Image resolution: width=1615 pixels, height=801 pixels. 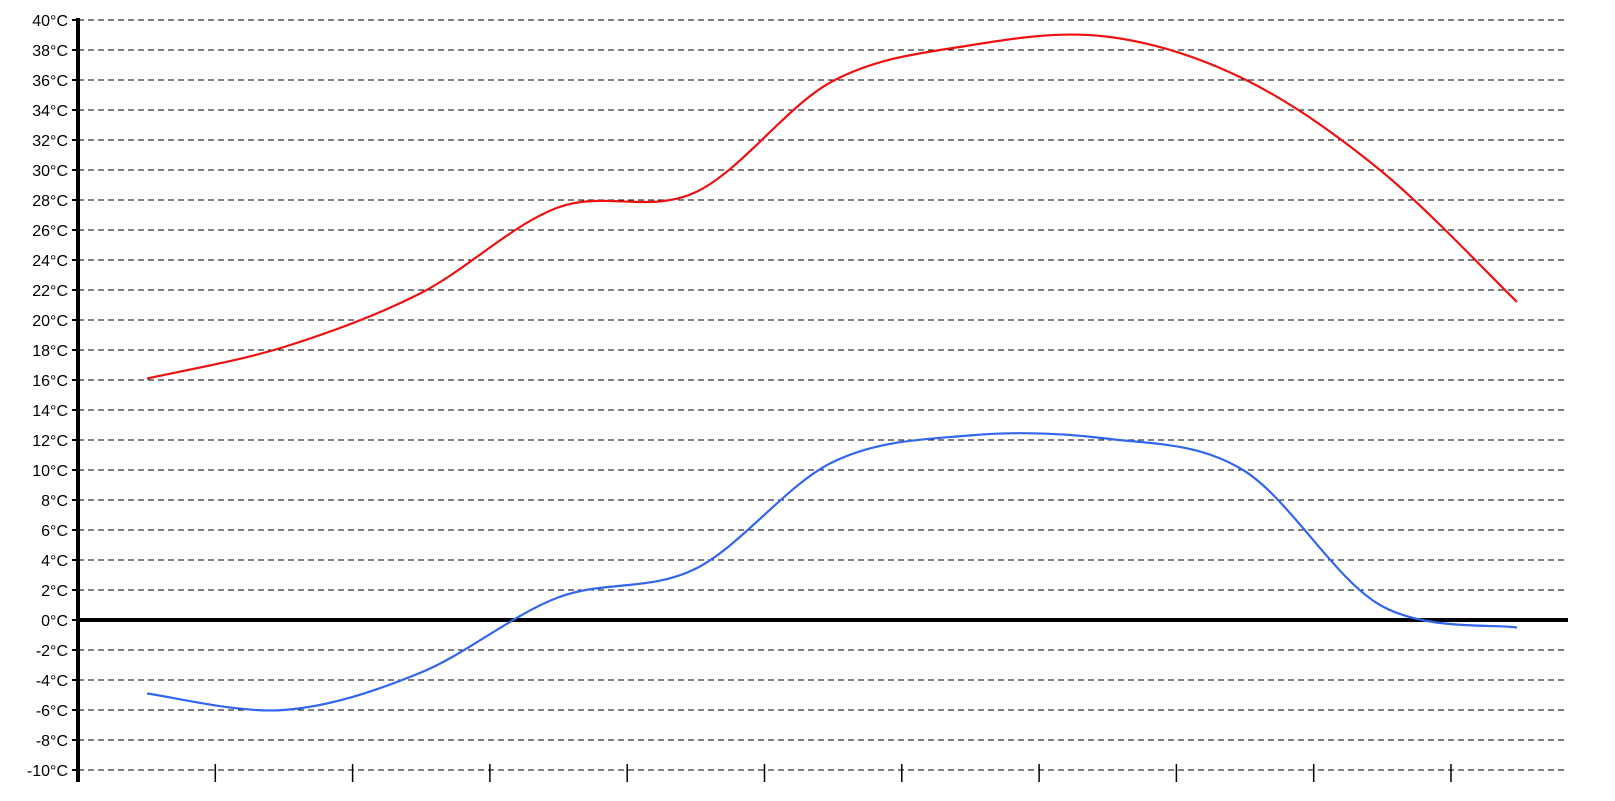 What do you see at coordinates (50, 231) in the screenshot?
I see `y-tick-label: 26°C` at bounding box center [50, 231].